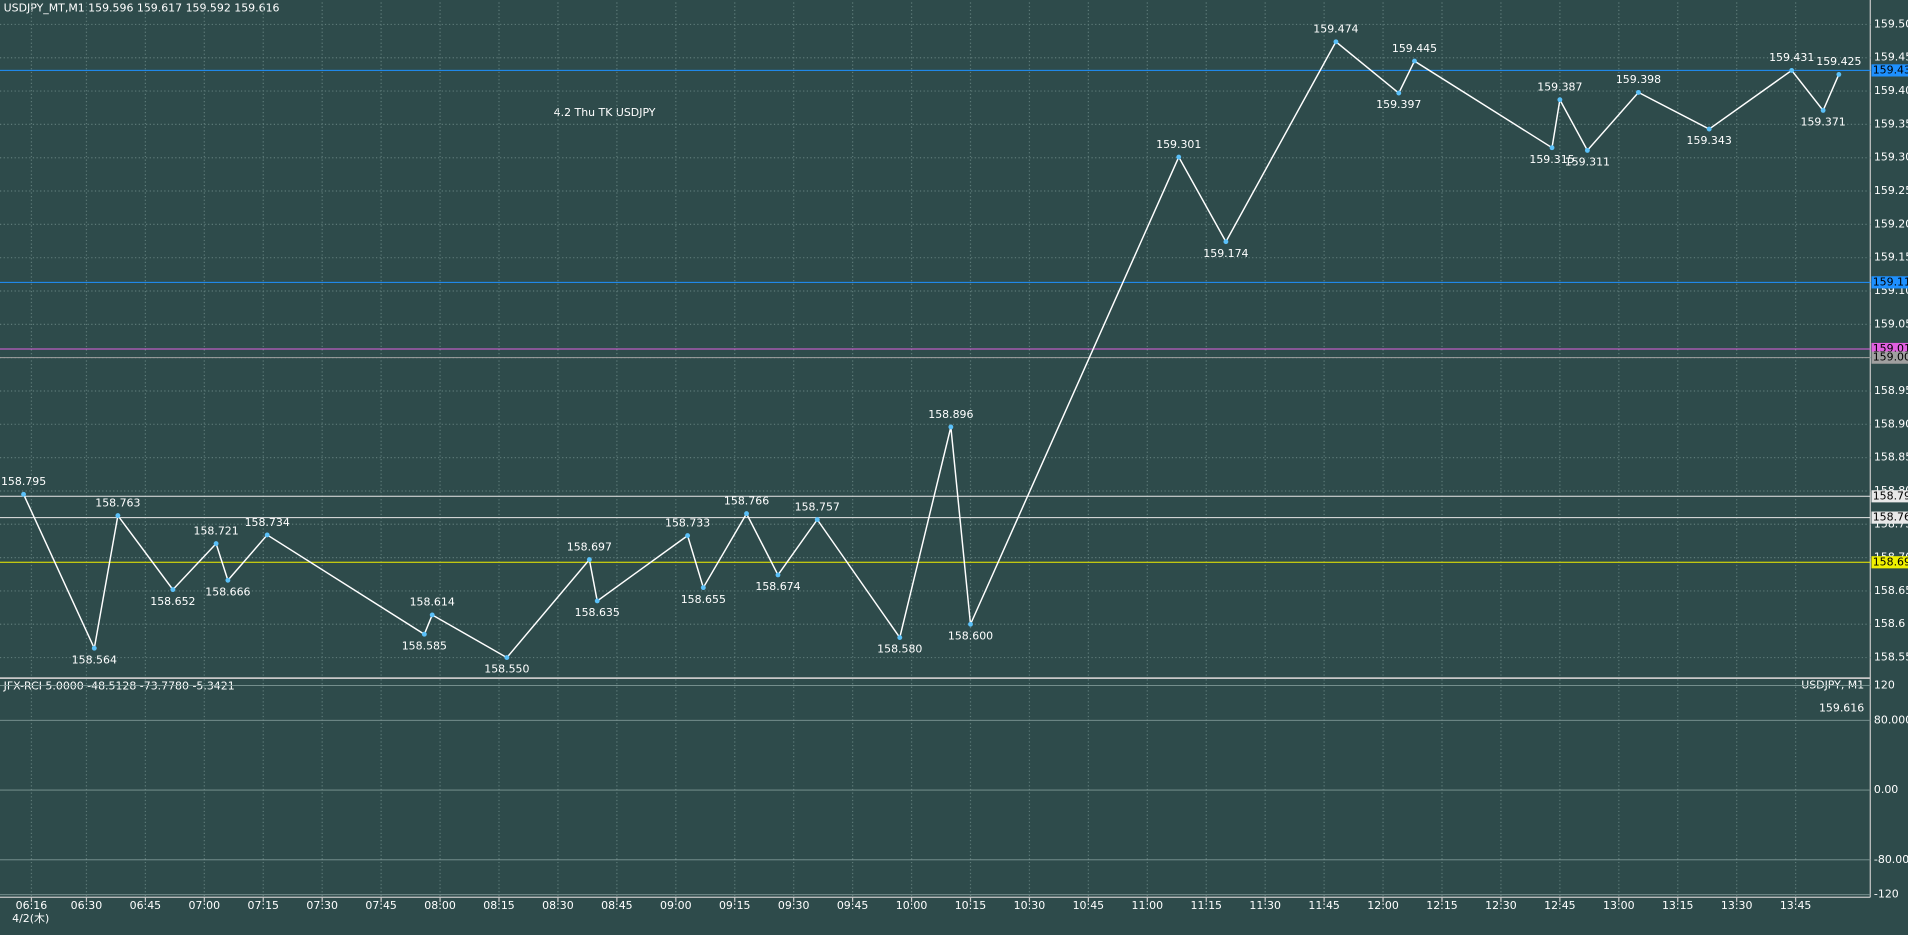  What do you see at coordinates (1886, 789) in the screenshot?
I see `y-tick-label: 0.00` at bounding box center [1886, 789].